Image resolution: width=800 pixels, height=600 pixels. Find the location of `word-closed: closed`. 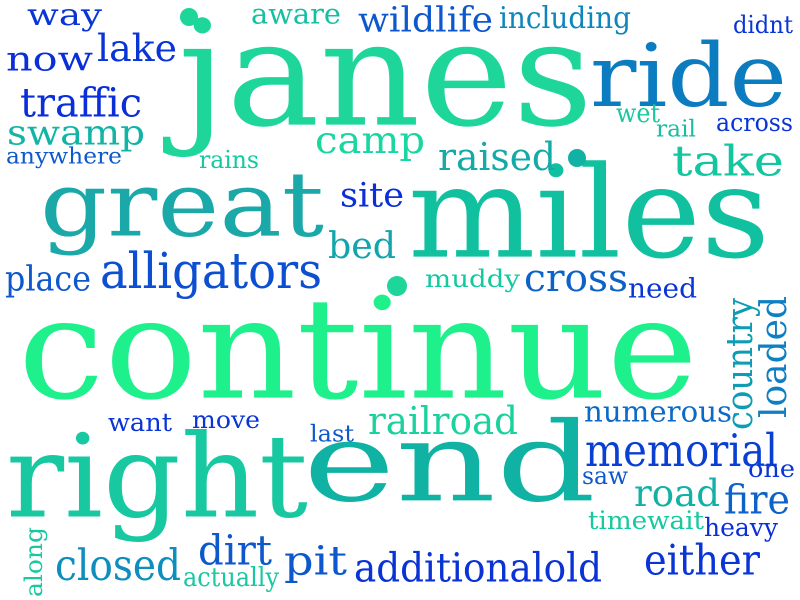

word-closed: closed is located at coordinates (118, 565).